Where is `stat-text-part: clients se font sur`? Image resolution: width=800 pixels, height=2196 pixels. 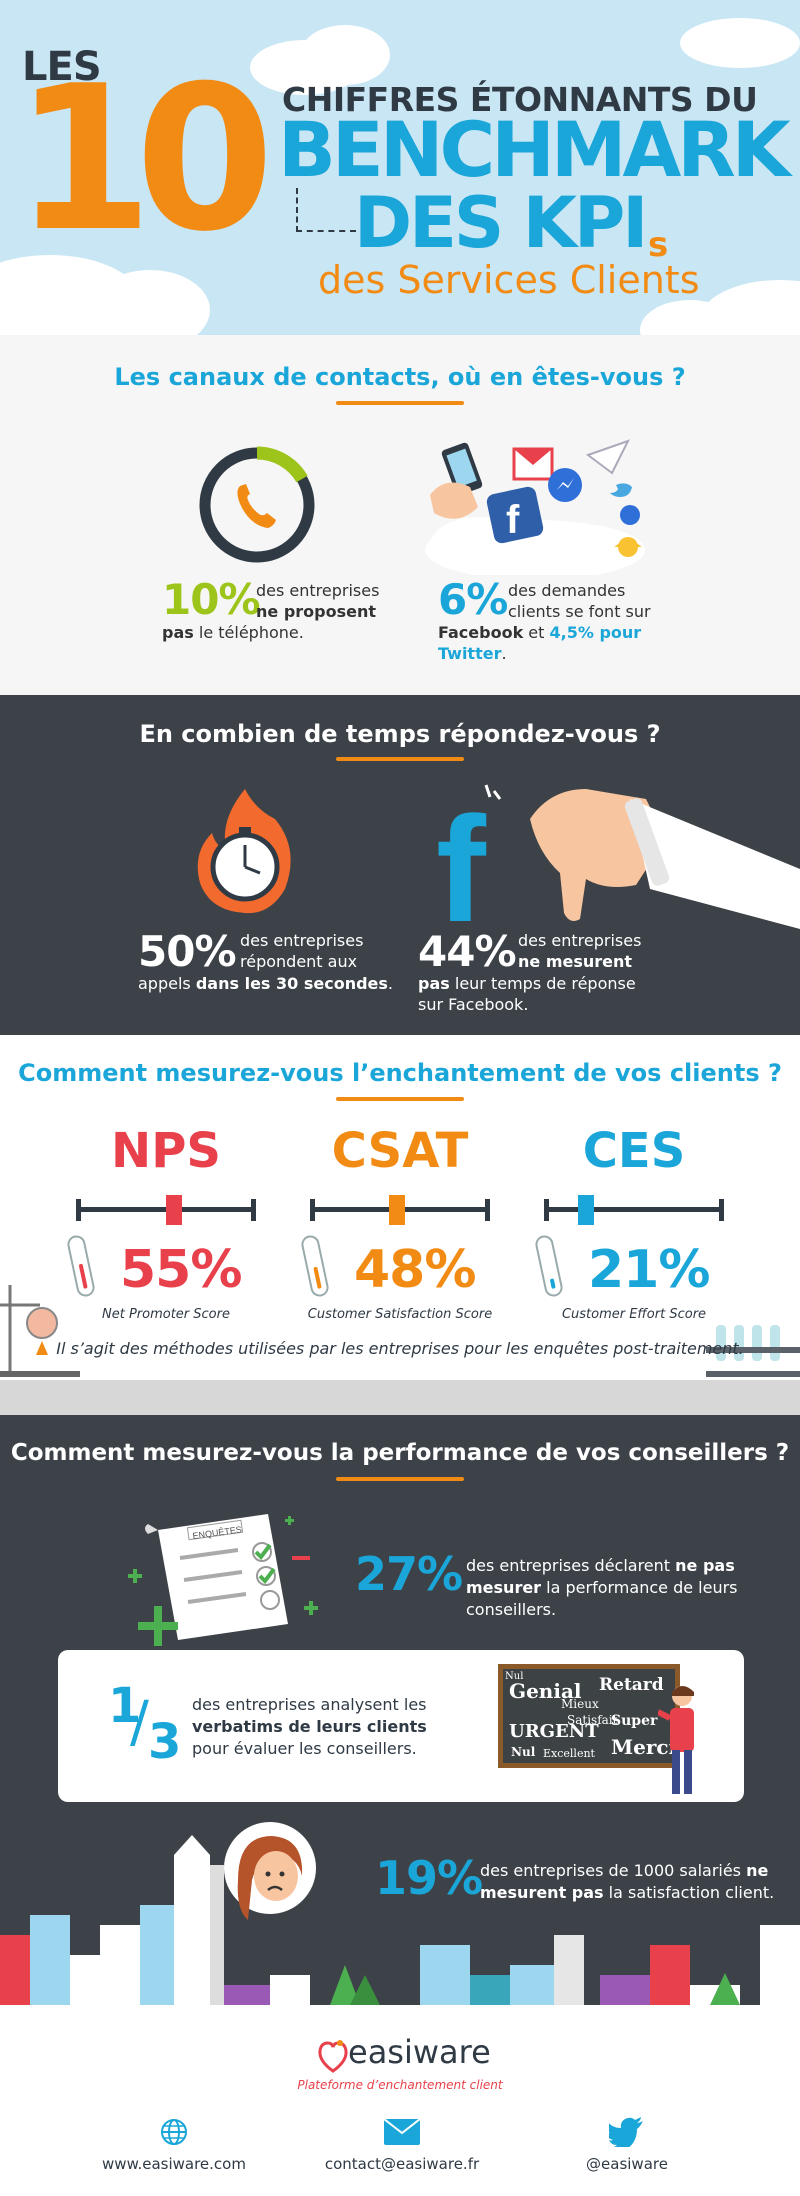
stat-text-part: clients se font sur is located at coordinates (579, 611).